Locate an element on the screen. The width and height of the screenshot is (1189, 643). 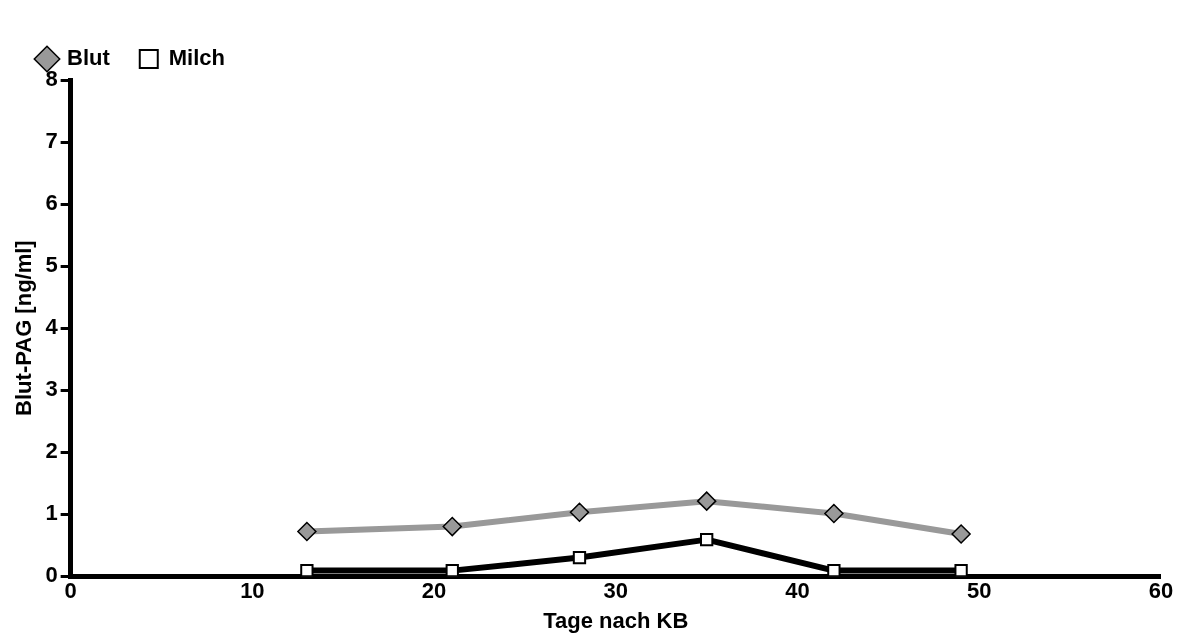
y-tick-label: 7 is located at coordinates (51, 141).